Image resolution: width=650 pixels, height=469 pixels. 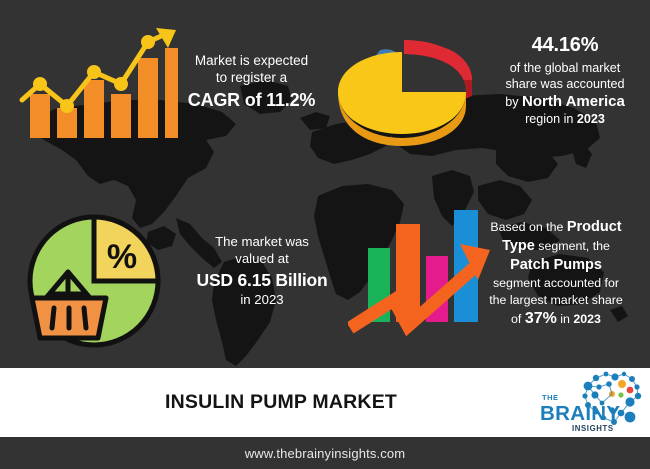 I want to click on stat-na-year: 2023, so click(x=590, y=119).